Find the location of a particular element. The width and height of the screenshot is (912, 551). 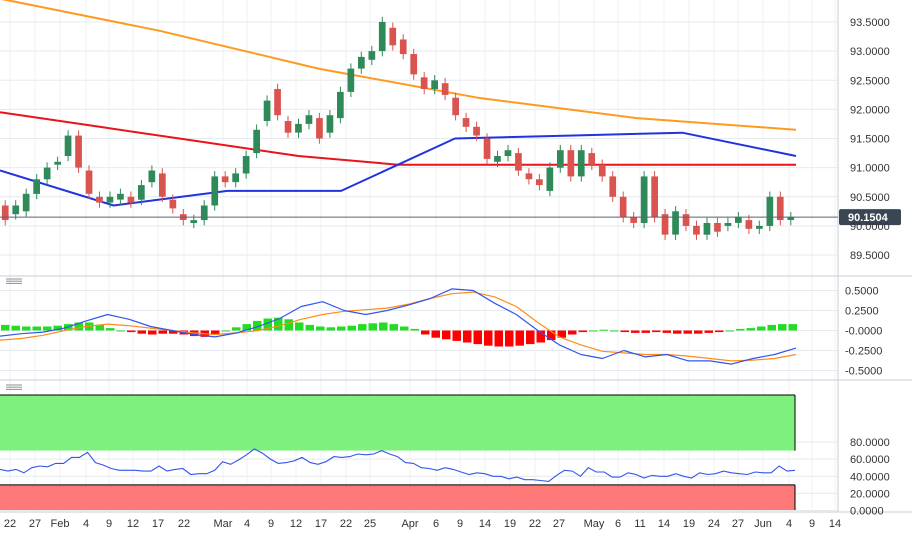

moving-average-line is located at coordinates (398, 169).